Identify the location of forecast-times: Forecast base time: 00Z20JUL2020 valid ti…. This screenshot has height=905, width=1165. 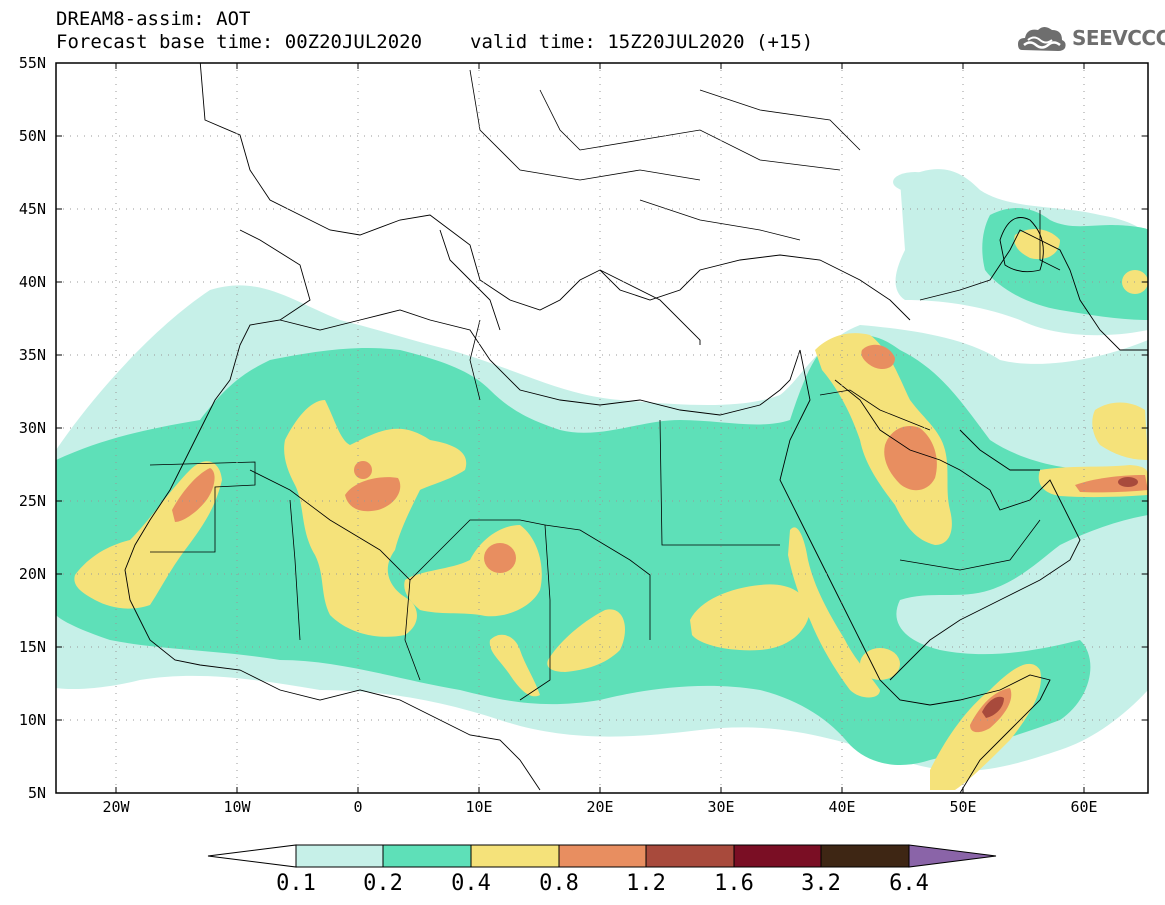
(434, 42).